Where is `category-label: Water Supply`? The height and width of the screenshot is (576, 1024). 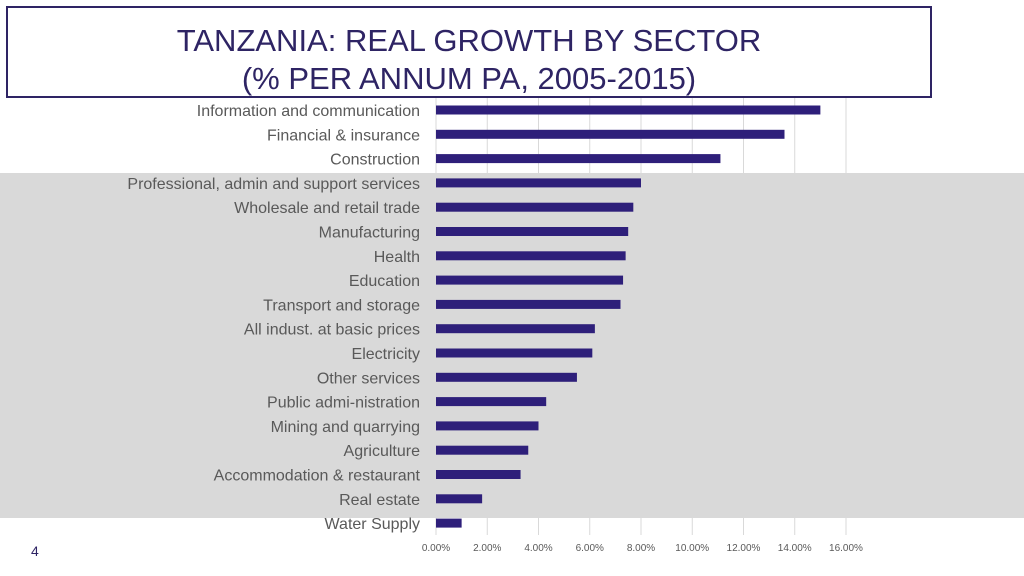 category-label: Water Supply is located at coordinates (372, 524).